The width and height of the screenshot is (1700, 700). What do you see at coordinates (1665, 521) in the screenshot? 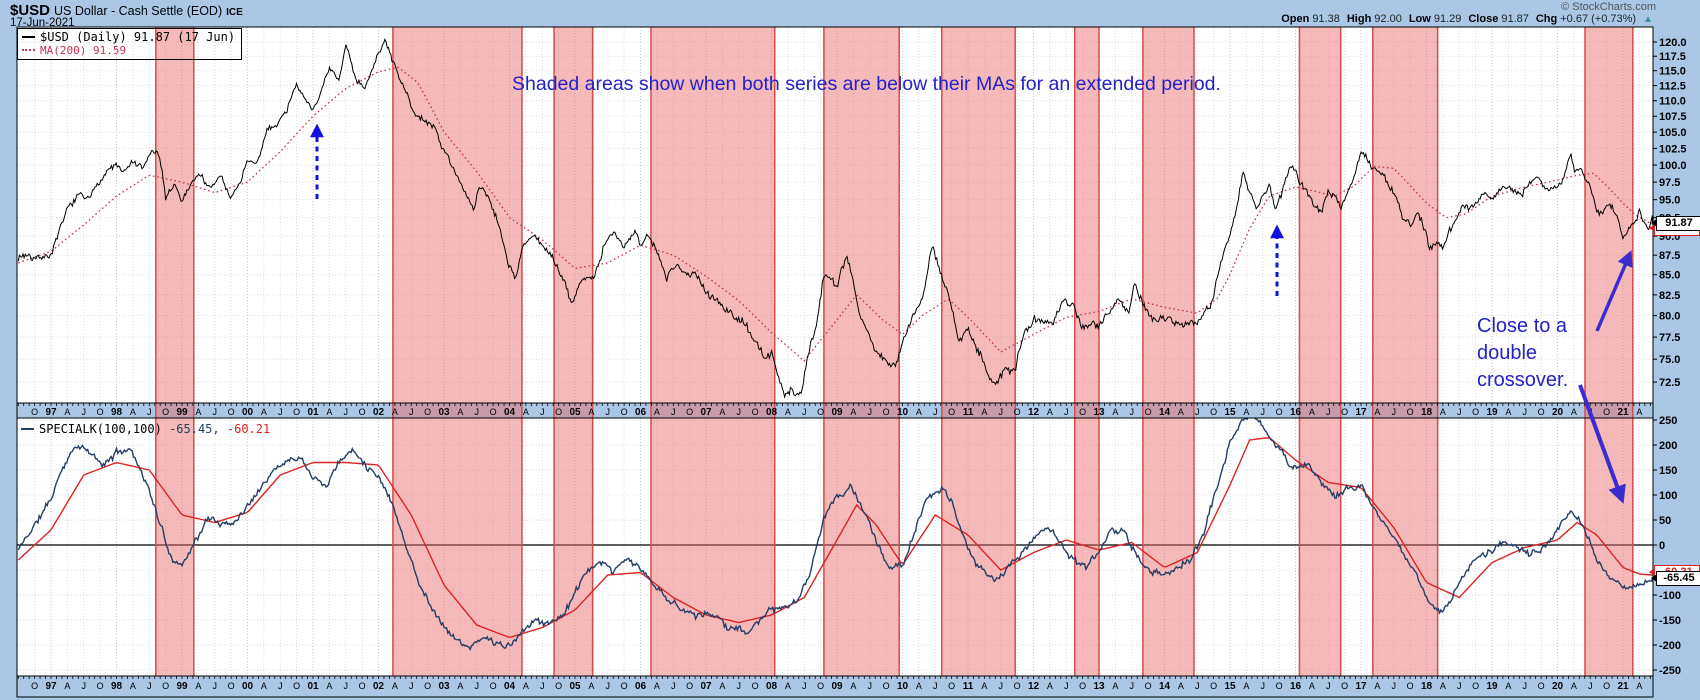
I see `svg-text: 50` at bounding box center [1665, 521].